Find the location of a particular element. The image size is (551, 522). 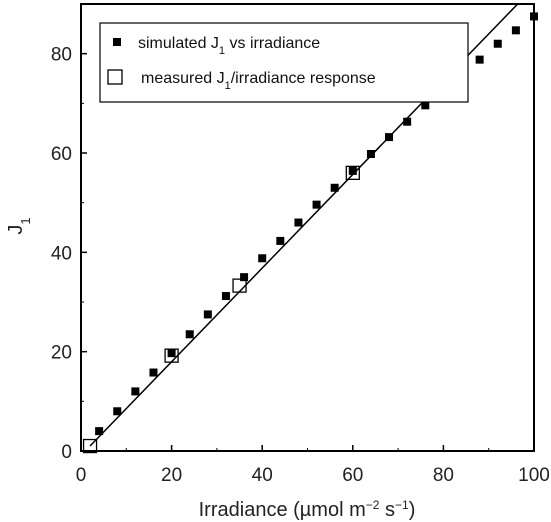

legend-box is located at coordinates (284, 62).